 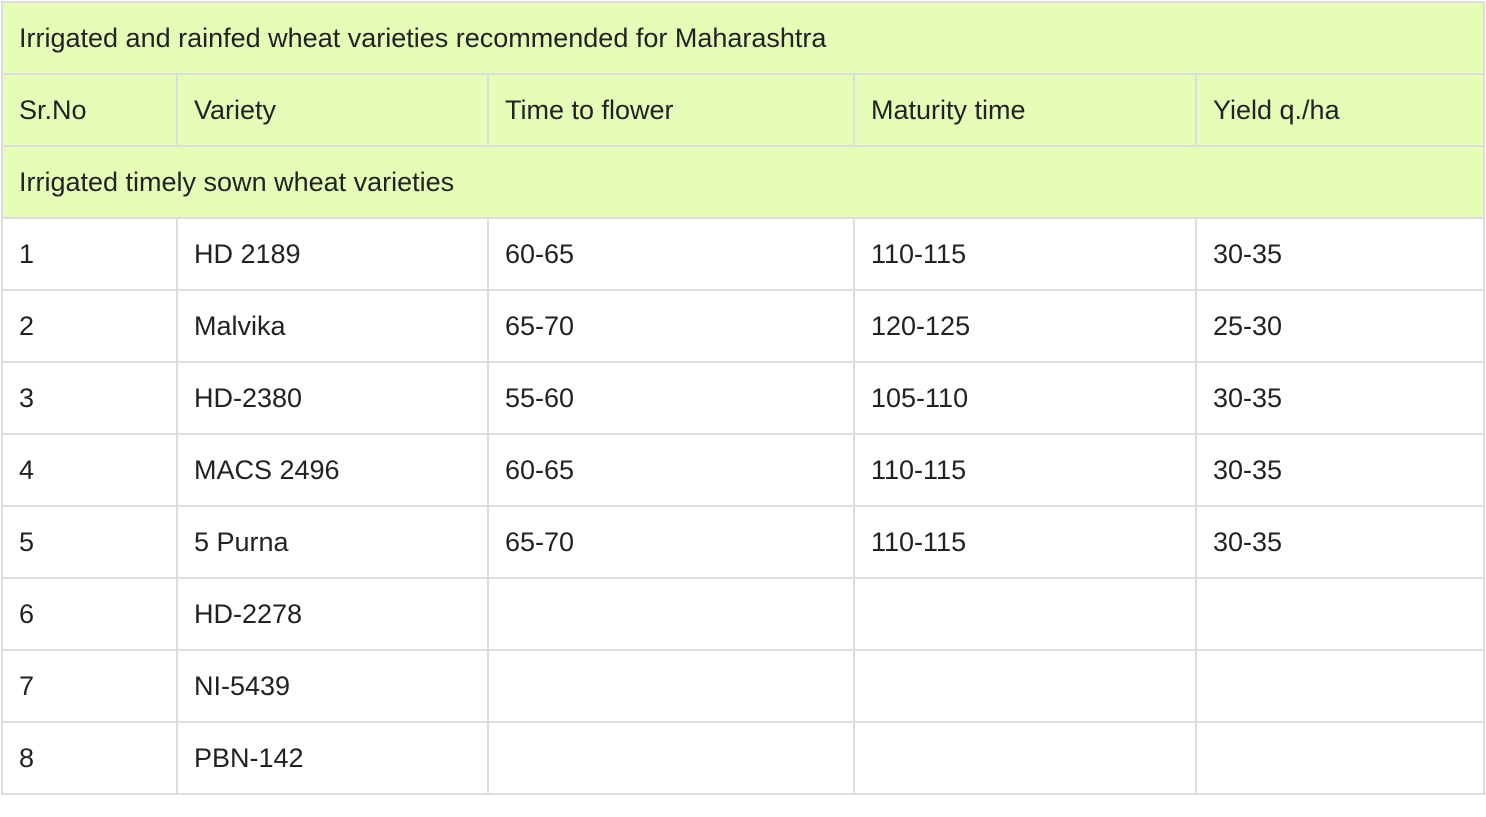 What do you see at coordinates (671, 398) in the screenshot?
I see `cell-time-to-flower: 55-60` at bounding box center [671, 398].